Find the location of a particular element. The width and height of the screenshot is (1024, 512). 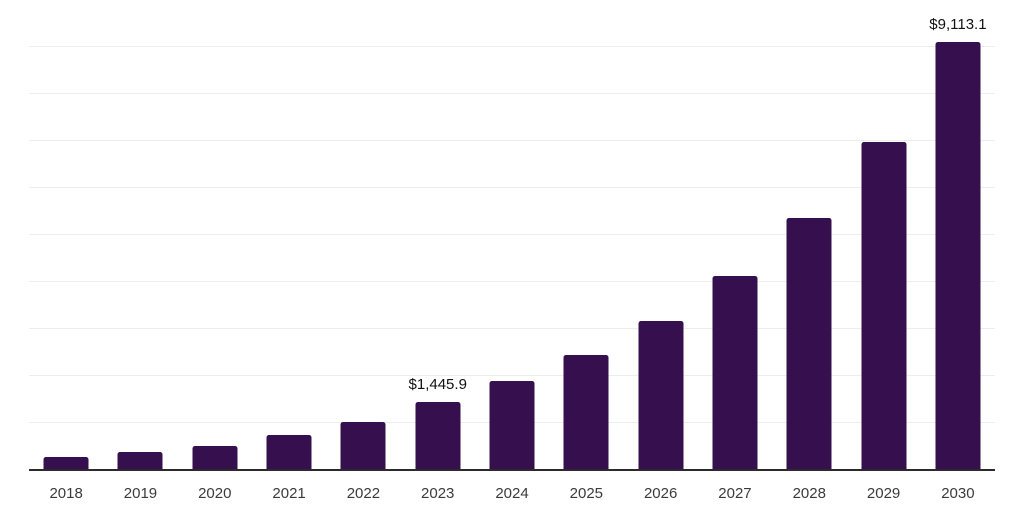

bar-2027 is located at coordinates (735, 373).